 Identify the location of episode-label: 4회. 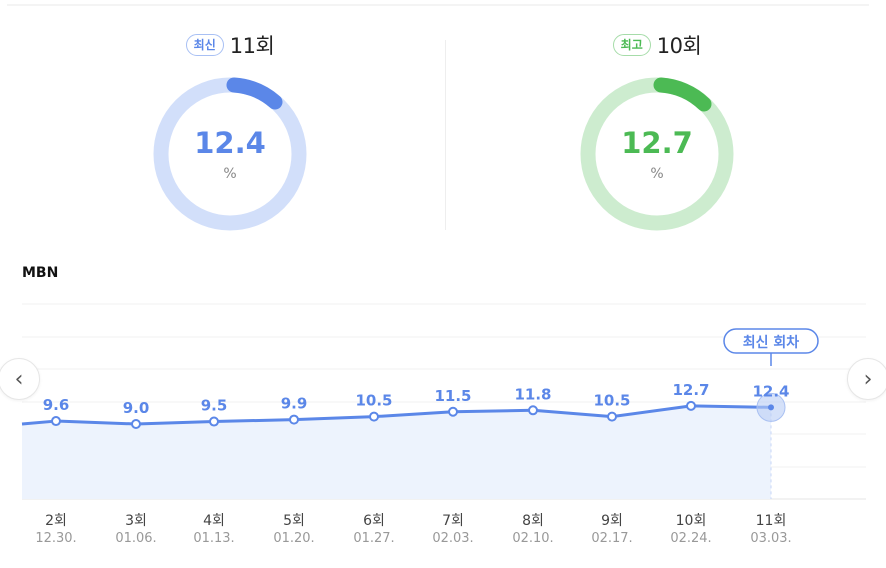
(214, 521).